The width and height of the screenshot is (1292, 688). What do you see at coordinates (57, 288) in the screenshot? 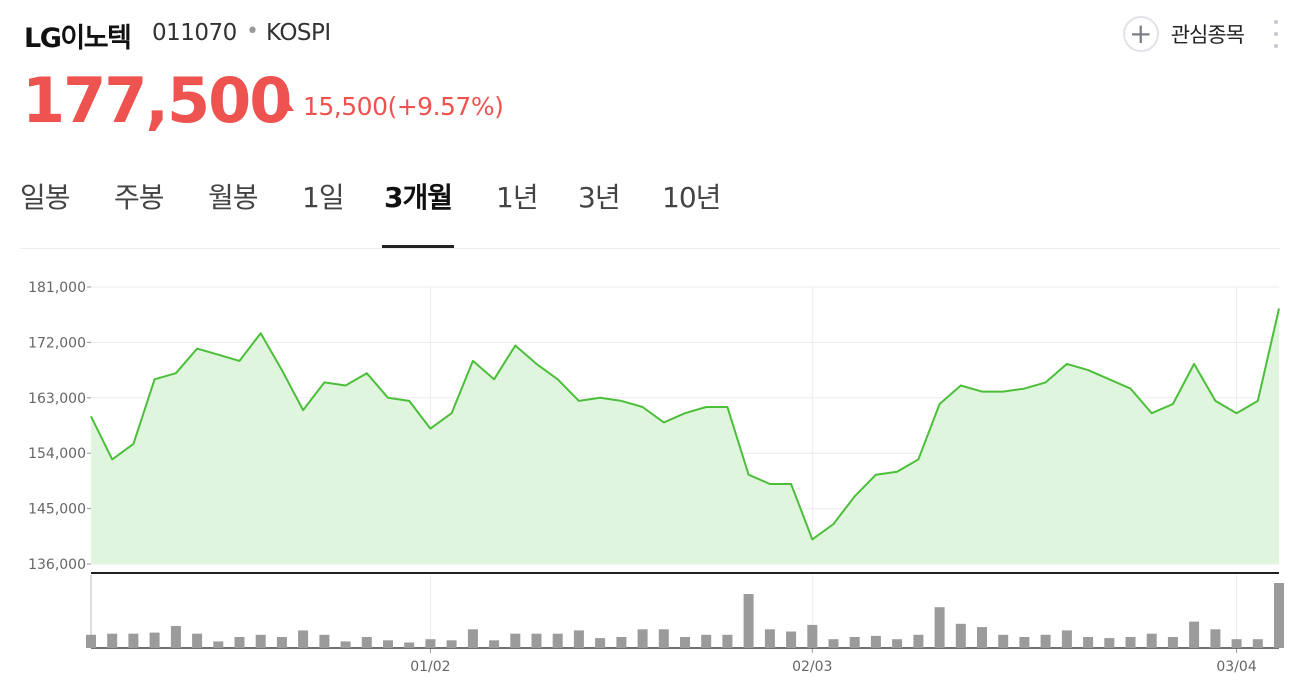
I see `y-tick-label: 181,000` at bounding box center [57, 288].